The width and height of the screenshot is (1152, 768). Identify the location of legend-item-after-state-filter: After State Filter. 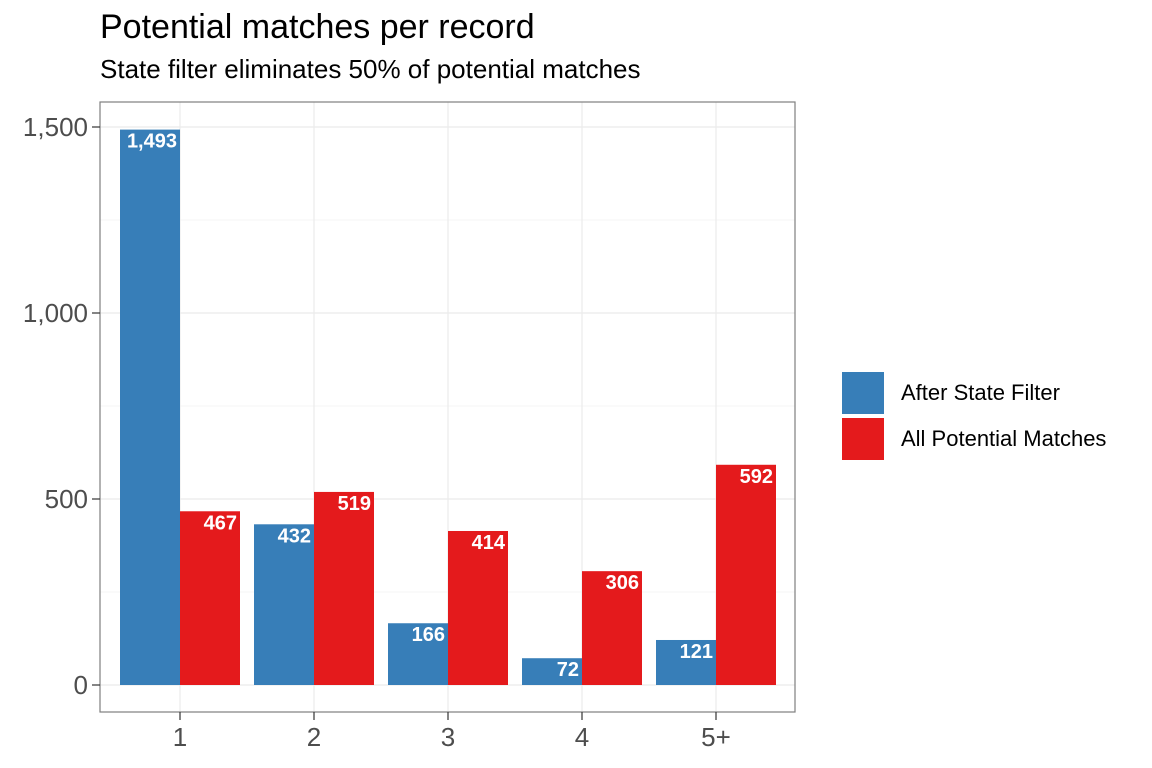
(974, 393).